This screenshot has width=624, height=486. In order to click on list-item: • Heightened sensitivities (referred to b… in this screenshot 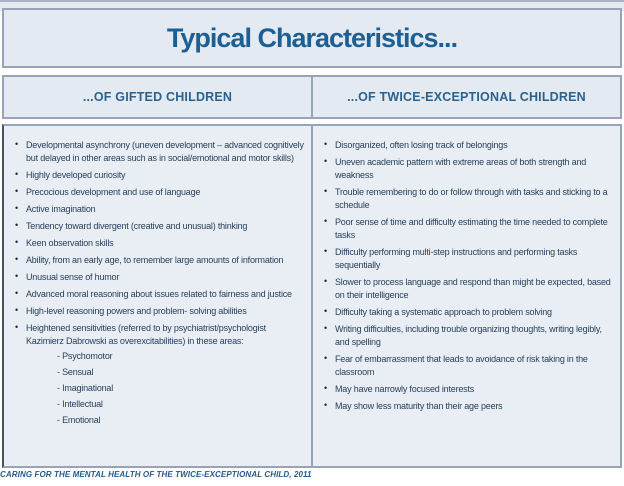, I will do `click(159, 374)`.